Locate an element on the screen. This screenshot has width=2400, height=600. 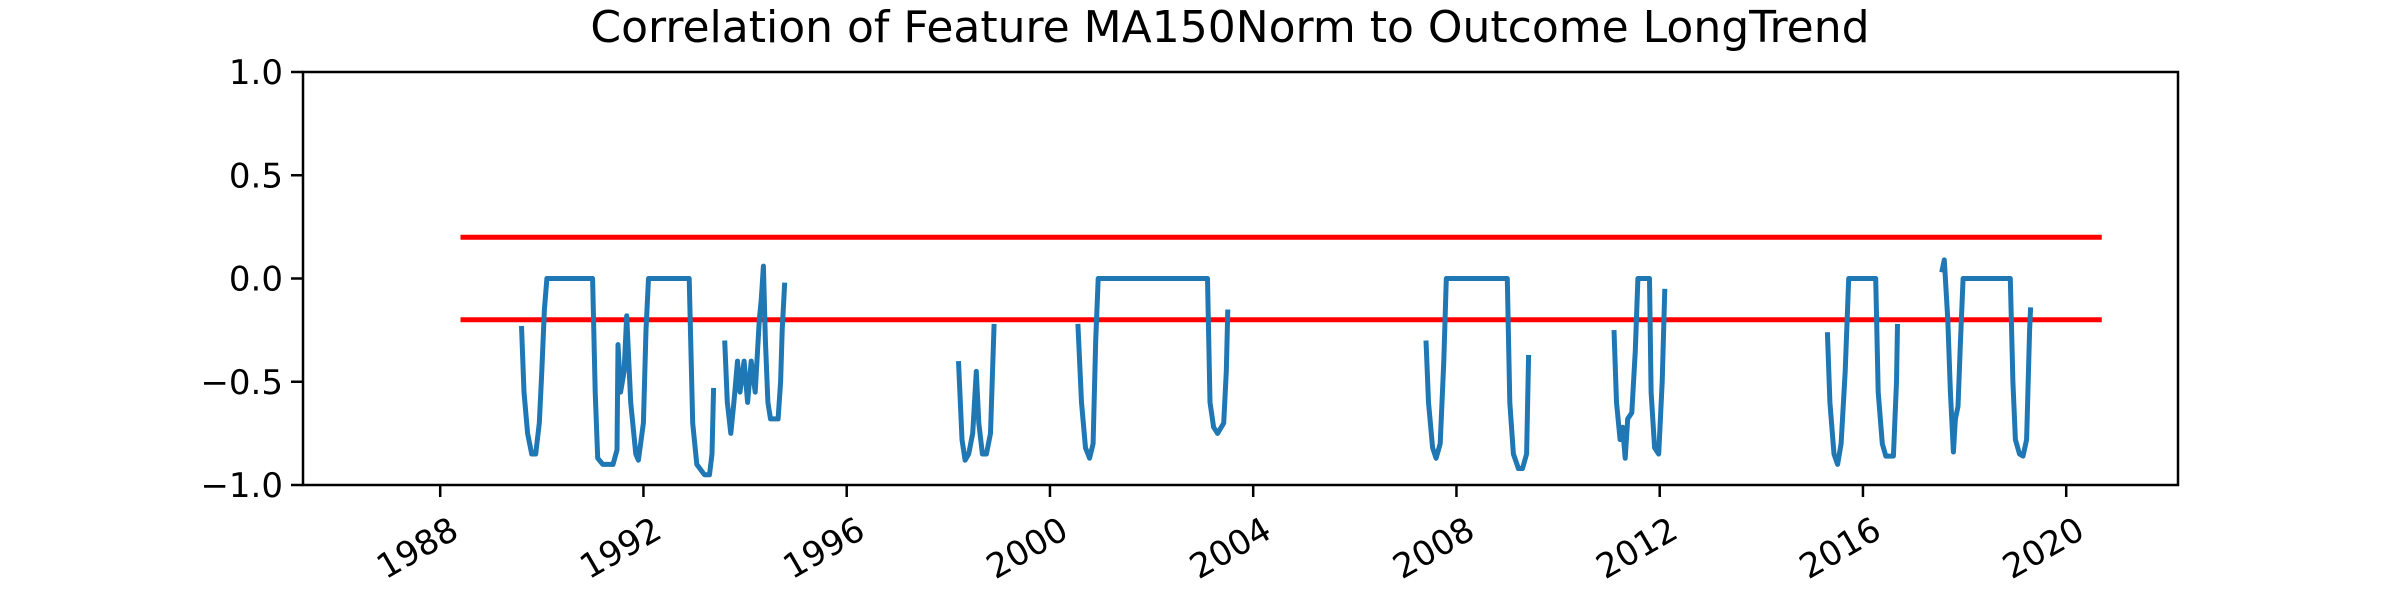
y-tick-label: −0.5 is located at coordinates (241, 383).